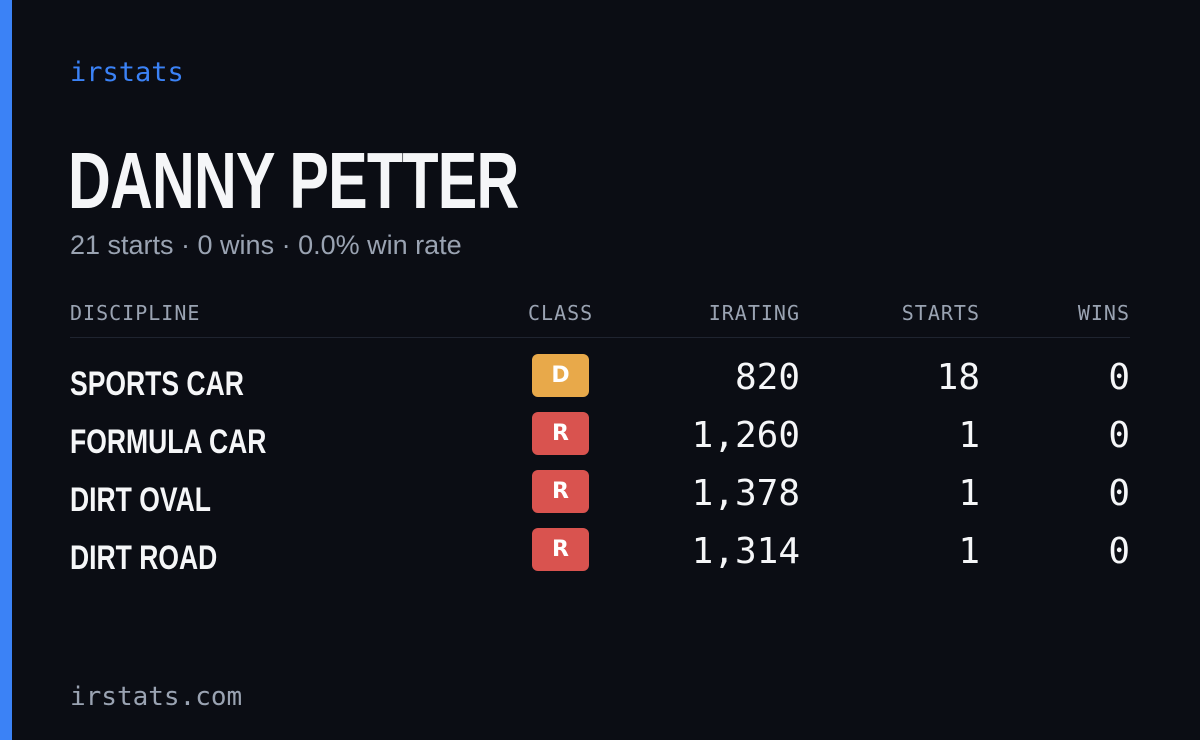 This screenshot has width=1200, height=740. I want to click on license-class-badge: D, so click(560, 375).